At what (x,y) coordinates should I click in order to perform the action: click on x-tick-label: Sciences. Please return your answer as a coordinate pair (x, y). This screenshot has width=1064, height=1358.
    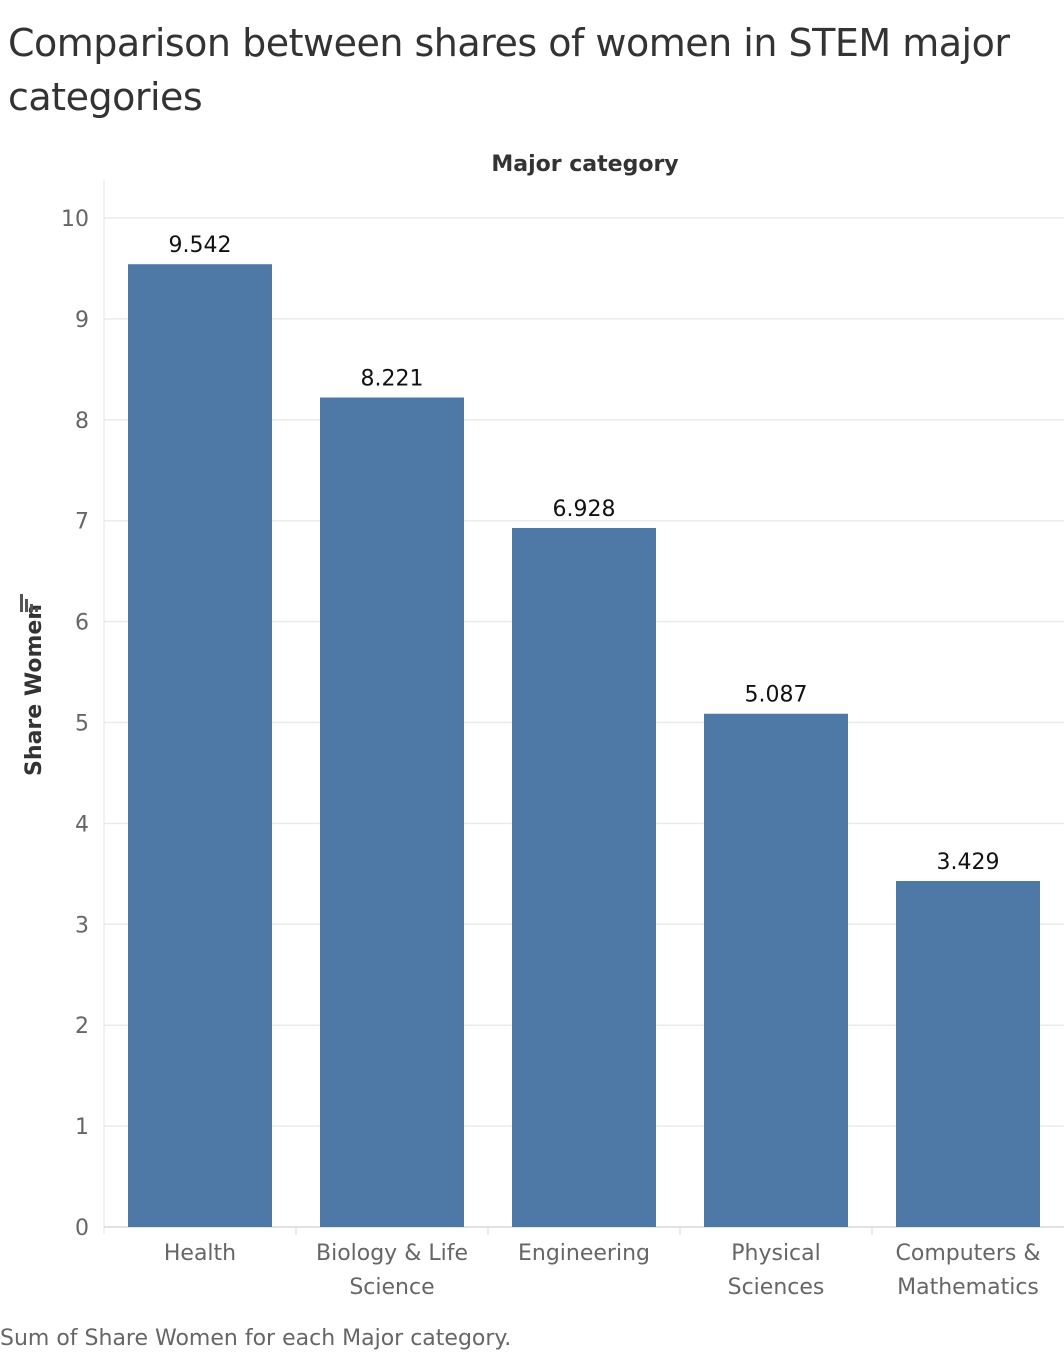
    Looking at the image, I should click on (776, 1287).